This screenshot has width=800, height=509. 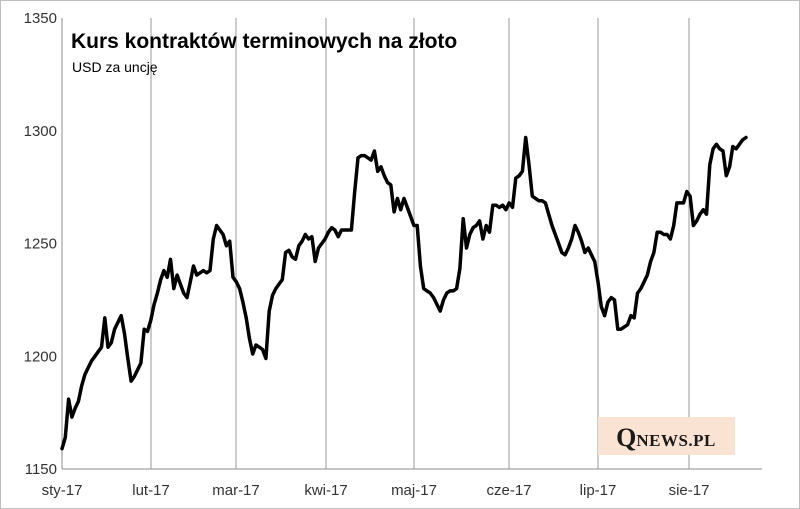 What do you see at coordinates (62, 490) in the screenshot?
I see `x-tick-label: sty-17` at bounding box center [62, 490].